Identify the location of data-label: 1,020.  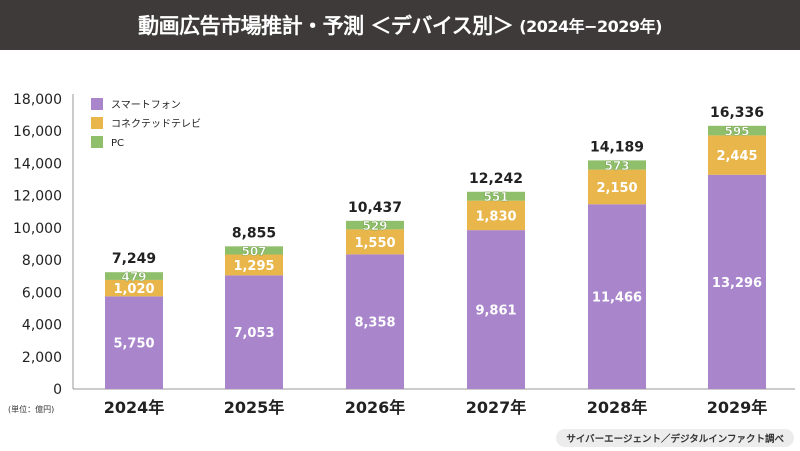
(133, 289).